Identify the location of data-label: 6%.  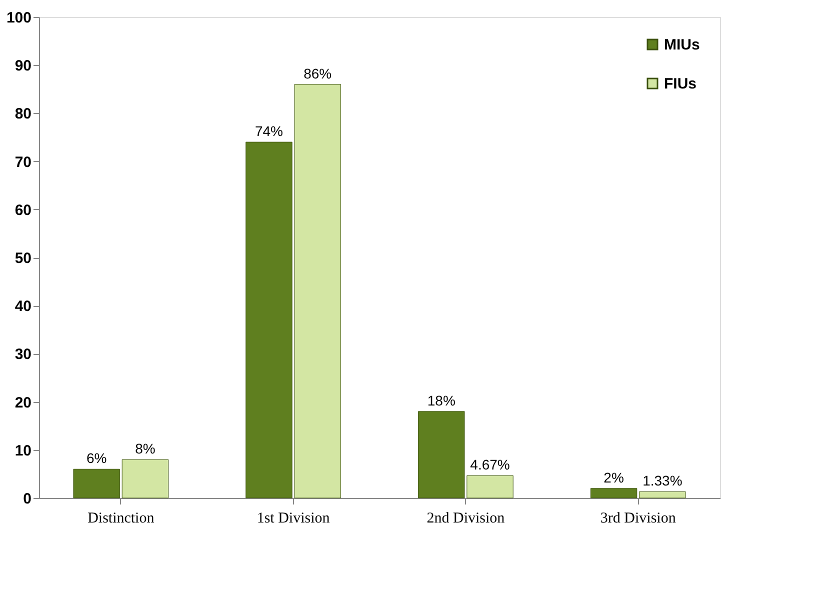
(96, 458).